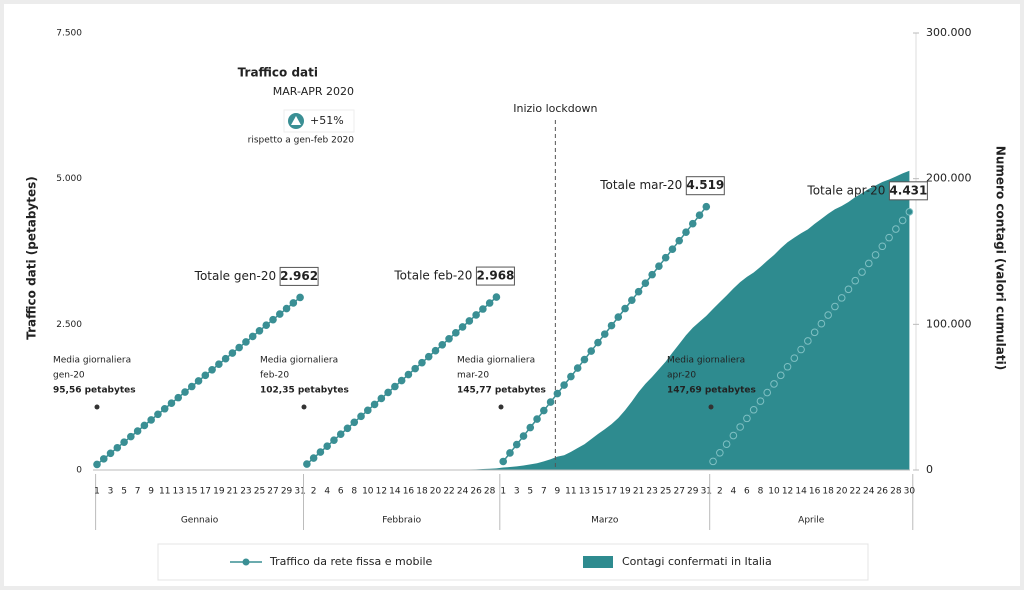 Image resolution: width=1024 pixels, height=590 pixels. What do you see at coordinates (200, 521) in the screenshot?
I see `month-label: Gennaio` at bounding box center [200, 521].